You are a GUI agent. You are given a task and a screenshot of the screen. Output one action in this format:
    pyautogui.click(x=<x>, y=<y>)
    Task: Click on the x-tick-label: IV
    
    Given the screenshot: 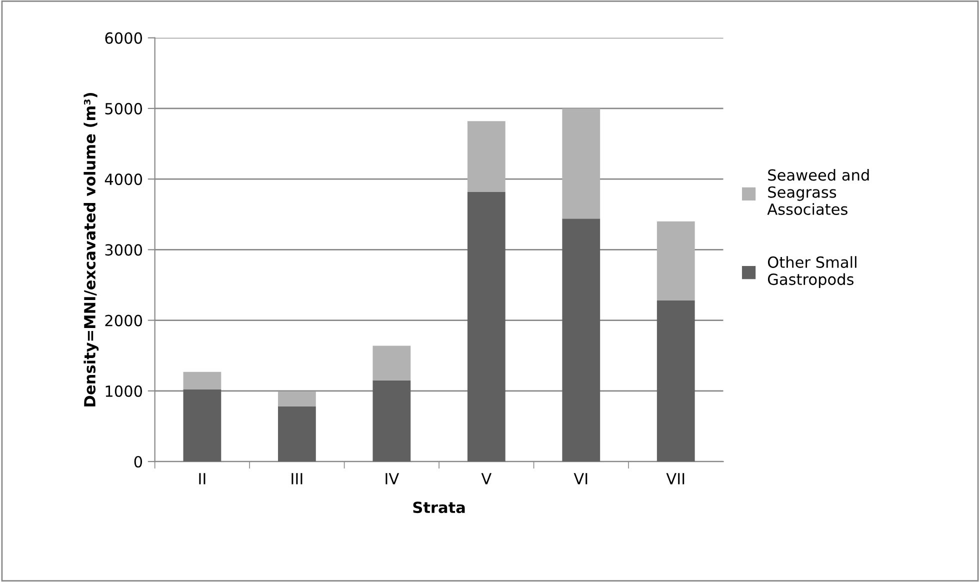 What is the action you would take?
    pyautogui.click(x=393, y=478)
    